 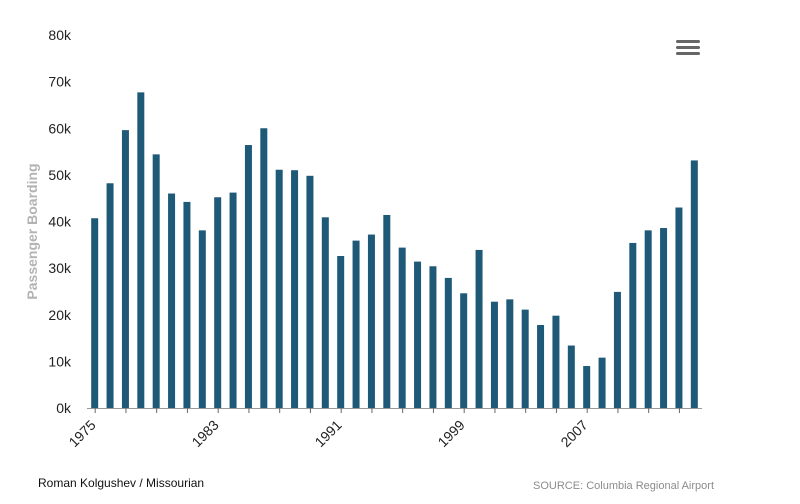 I want to click on x-tick-label: 1991, so click(x=327, y=433).